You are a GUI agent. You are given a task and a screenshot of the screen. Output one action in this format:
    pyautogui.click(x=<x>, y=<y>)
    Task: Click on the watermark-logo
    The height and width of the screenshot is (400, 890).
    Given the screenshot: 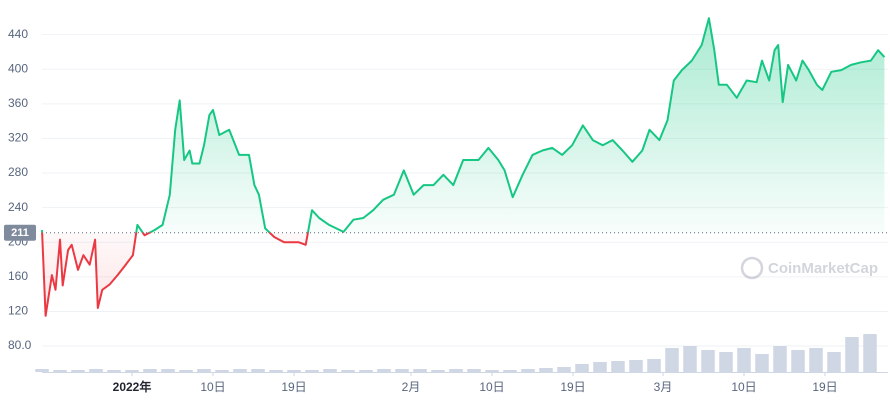 What is the action you would take?
    pyautogui.click(x=752, y=268)
    